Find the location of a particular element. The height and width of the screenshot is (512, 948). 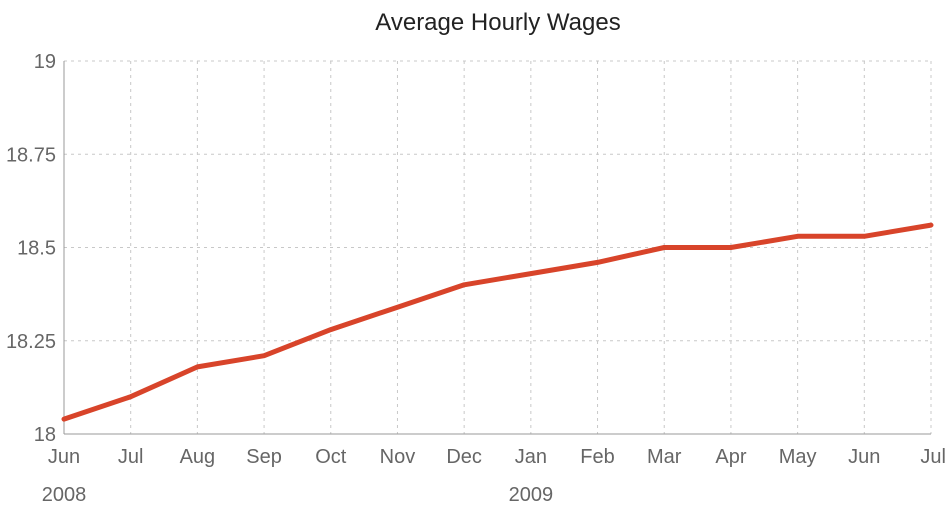

x-tick-label: Nov is located at coordinates (398, 457).